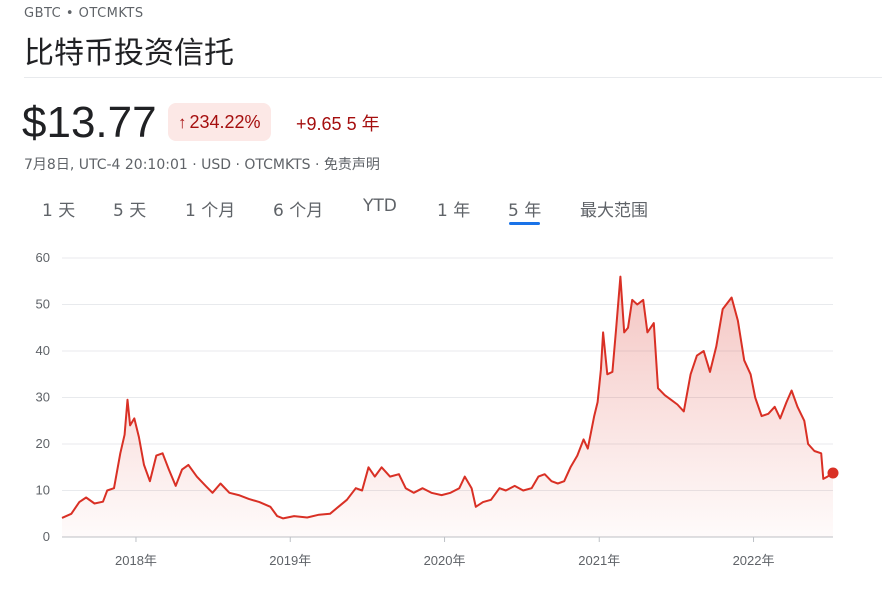 The width and height of the screenshot is (882, 592). I want to click on change-percent-badge: ↑ 234.22%, so click(219, 122).